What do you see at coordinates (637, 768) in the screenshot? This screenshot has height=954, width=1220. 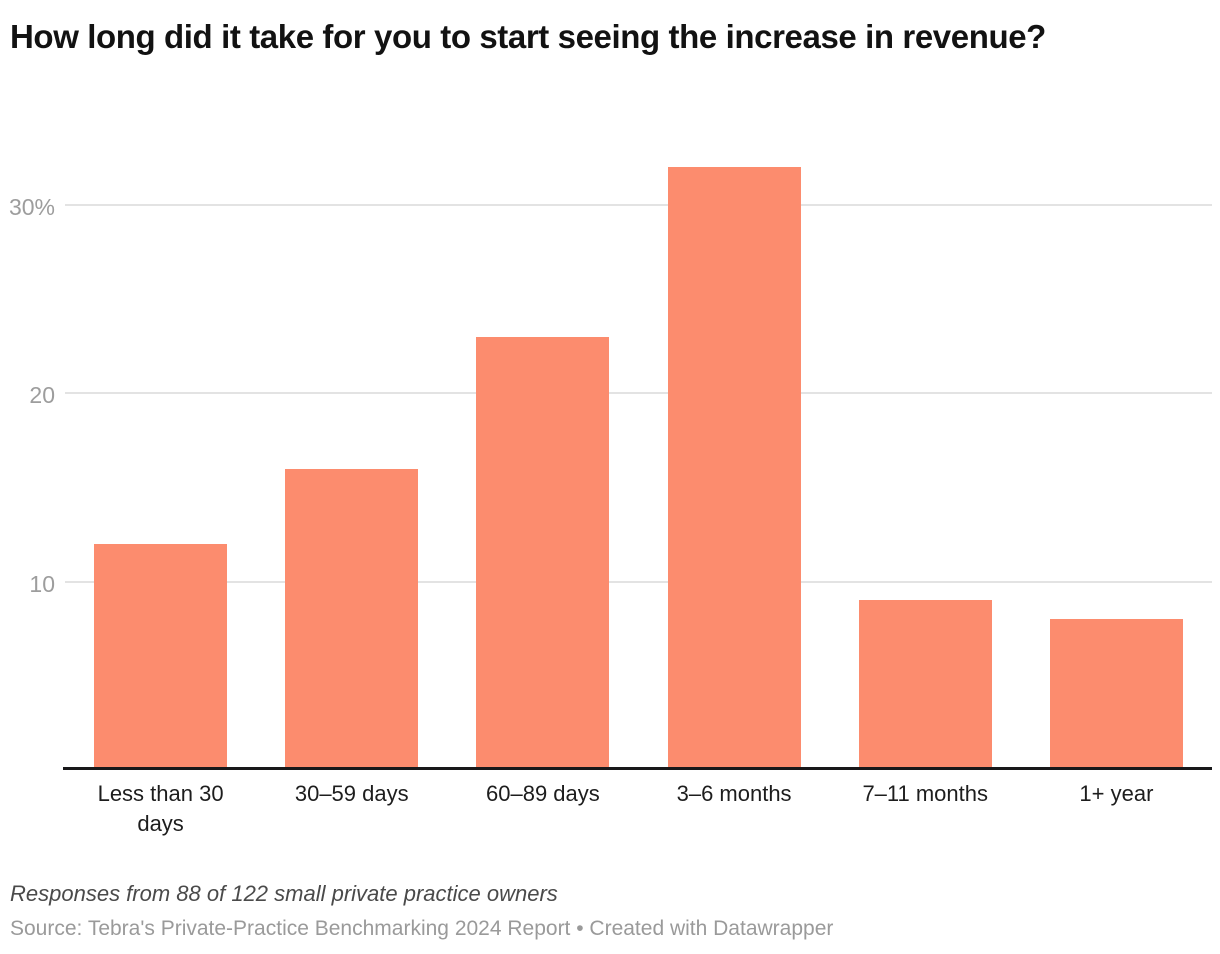 I see `x-axis-line` at bounding box center [637, 768].